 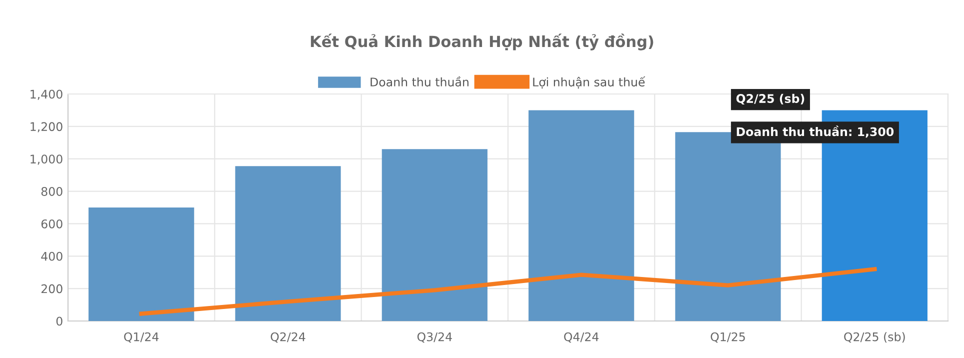 I want to click on y-tick-label: 600, so click(x=51, y=223).